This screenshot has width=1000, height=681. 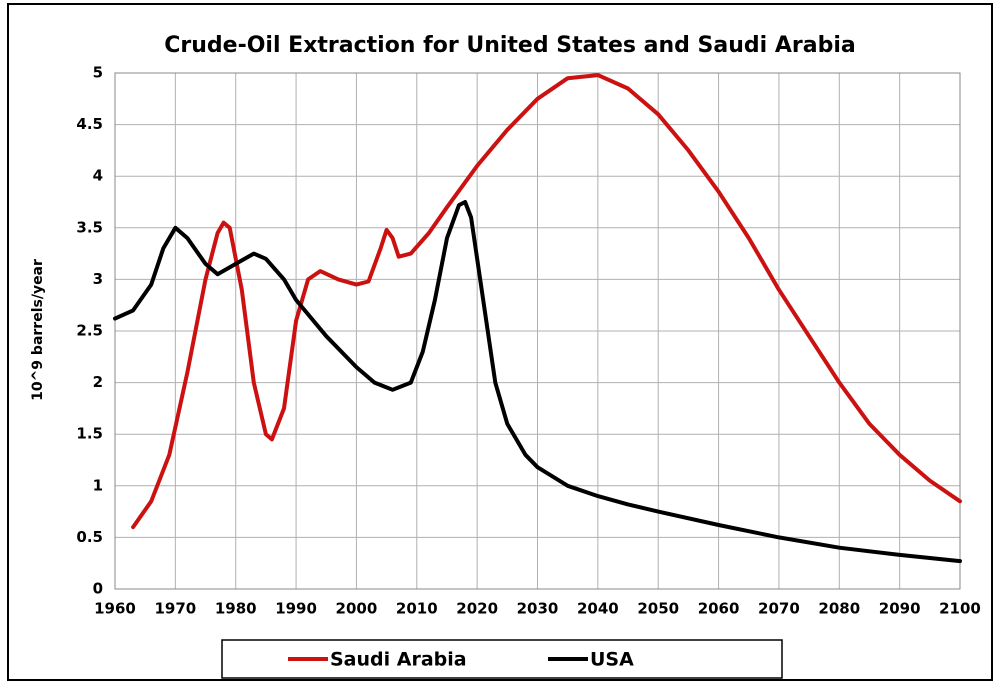 What do you see at coordinates (719, 609) in the screenshot?
I see `x-tick-label: 2060` at bounding box center [719, 609].